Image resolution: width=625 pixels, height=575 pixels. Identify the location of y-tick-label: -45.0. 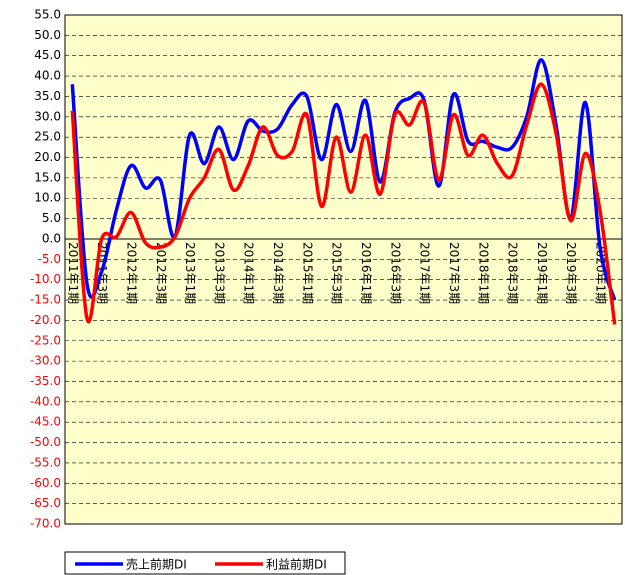
(45, 422).